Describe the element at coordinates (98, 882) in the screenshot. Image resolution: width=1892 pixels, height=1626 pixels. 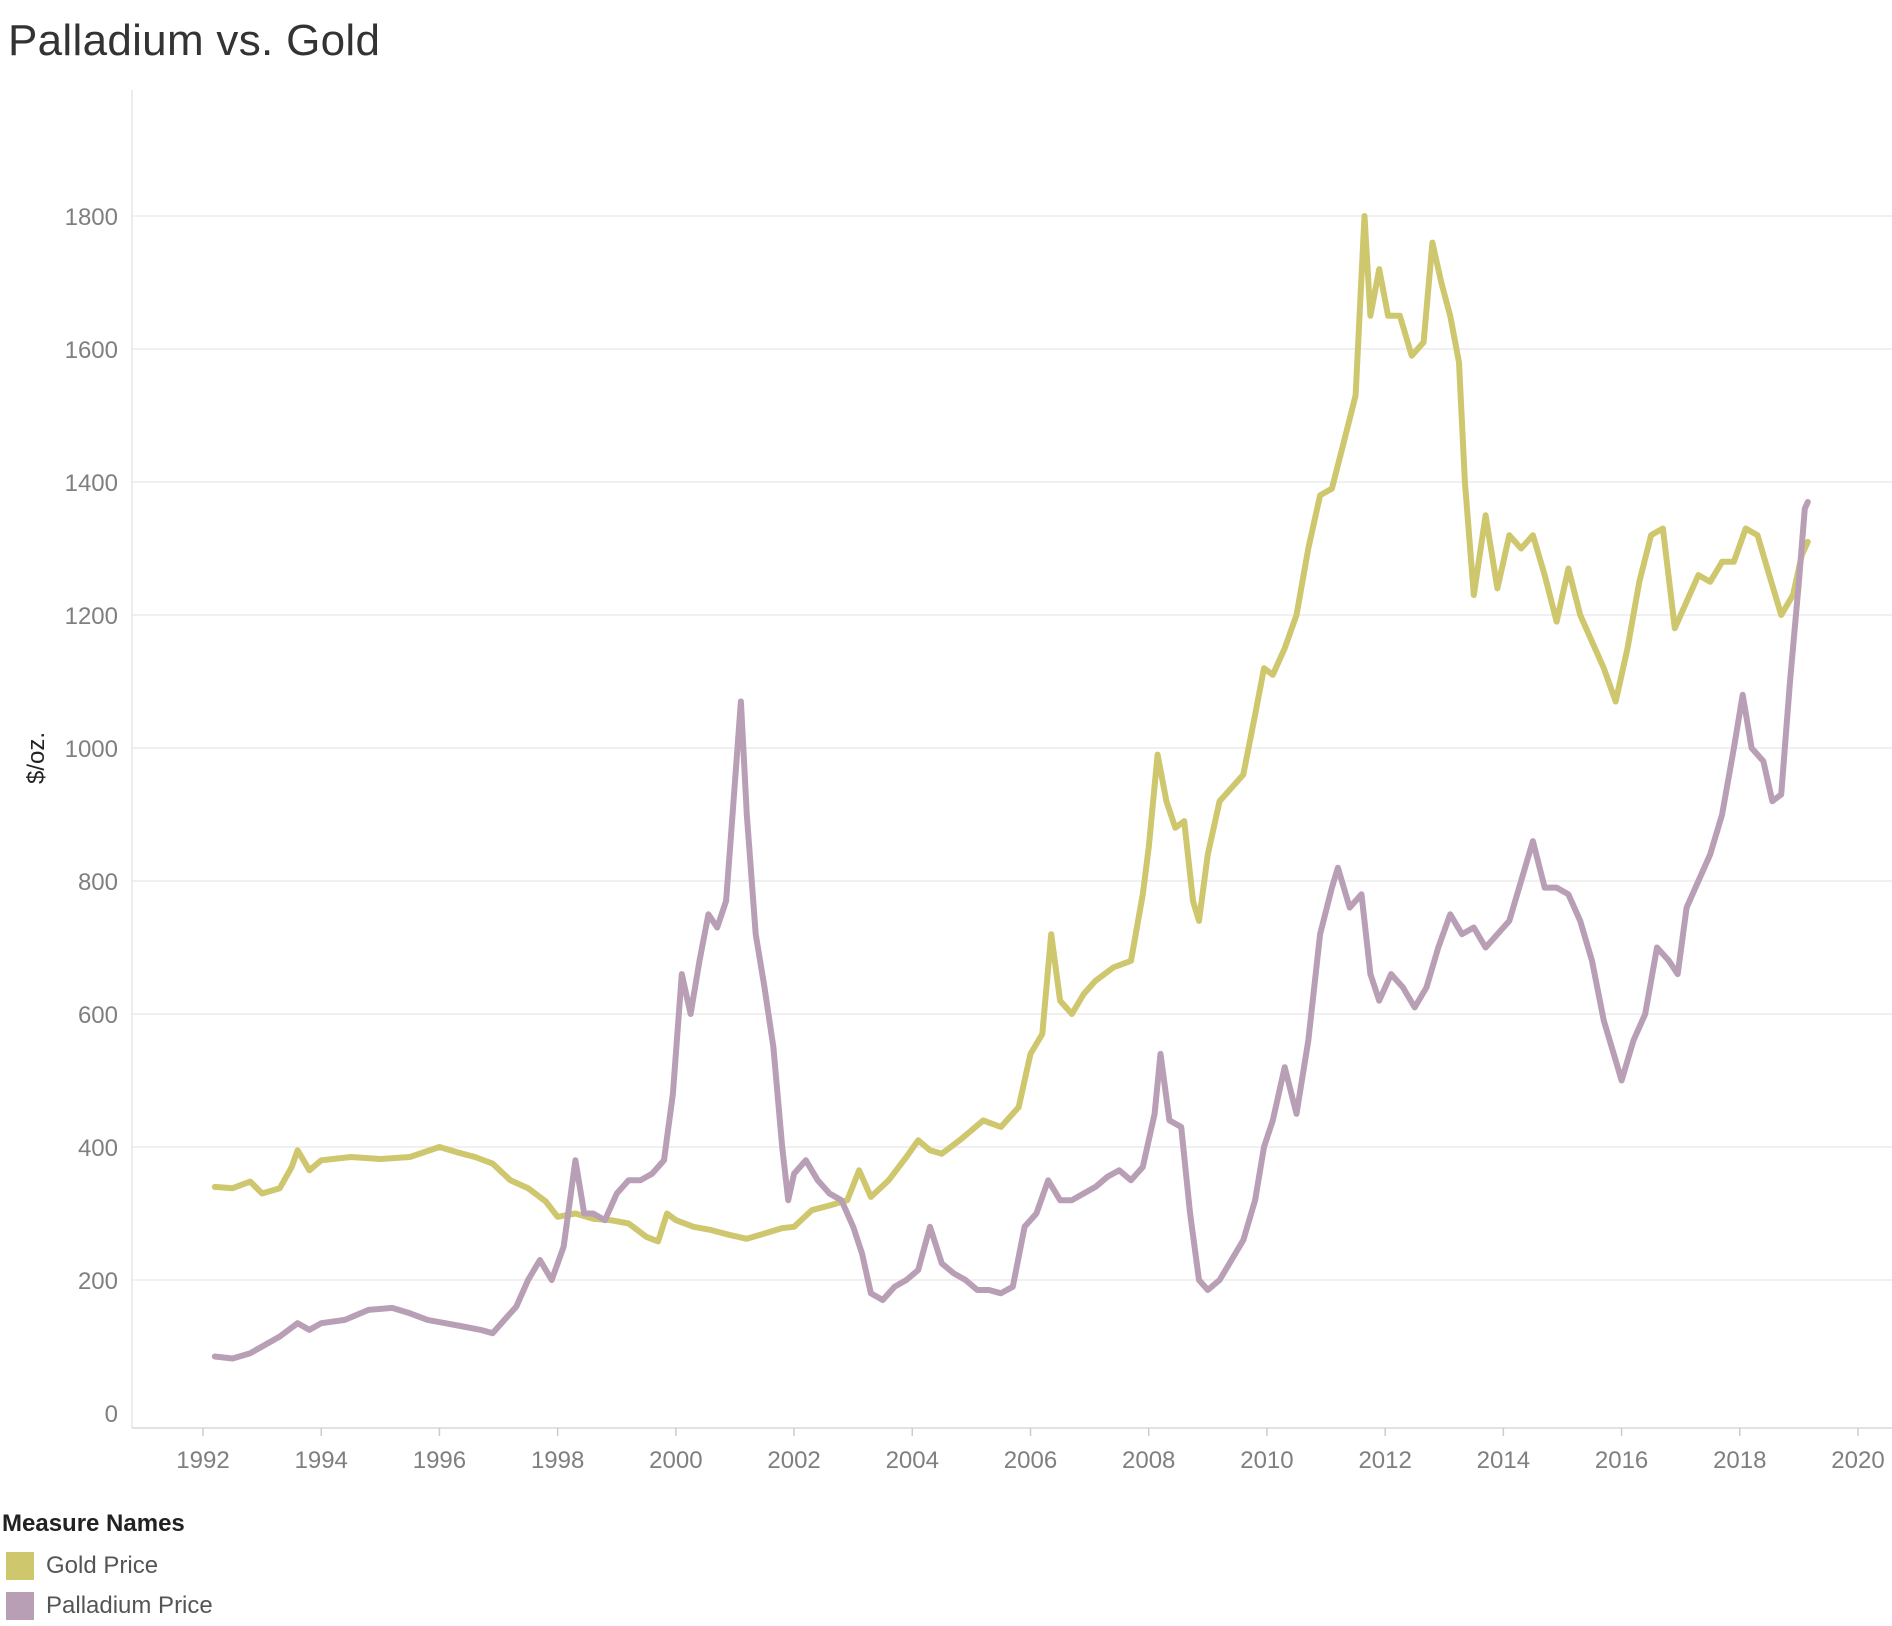
I see `y-tick-label-800: 800` at that location.